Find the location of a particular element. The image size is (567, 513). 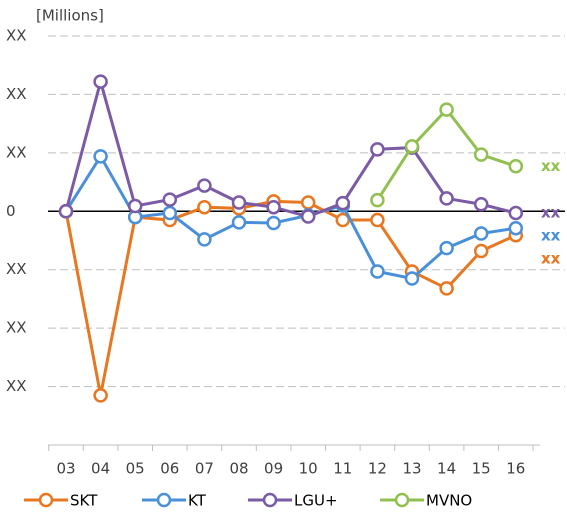

legend-item: MVNO is located at coordinates (426, 501).